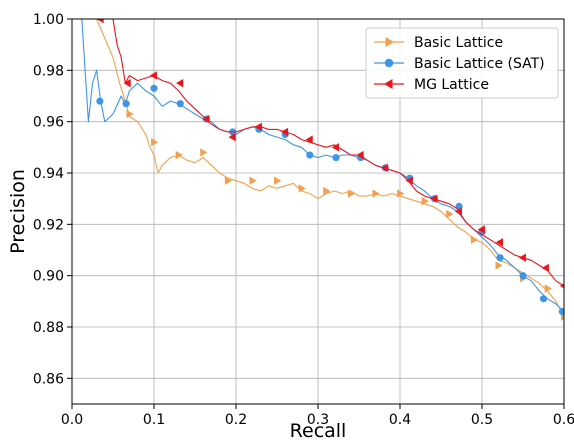  What do you see at coordinates (458, 43) in the screenshot?
I see `legend-label: Basic Lattice` at bounding box center [458, 43].